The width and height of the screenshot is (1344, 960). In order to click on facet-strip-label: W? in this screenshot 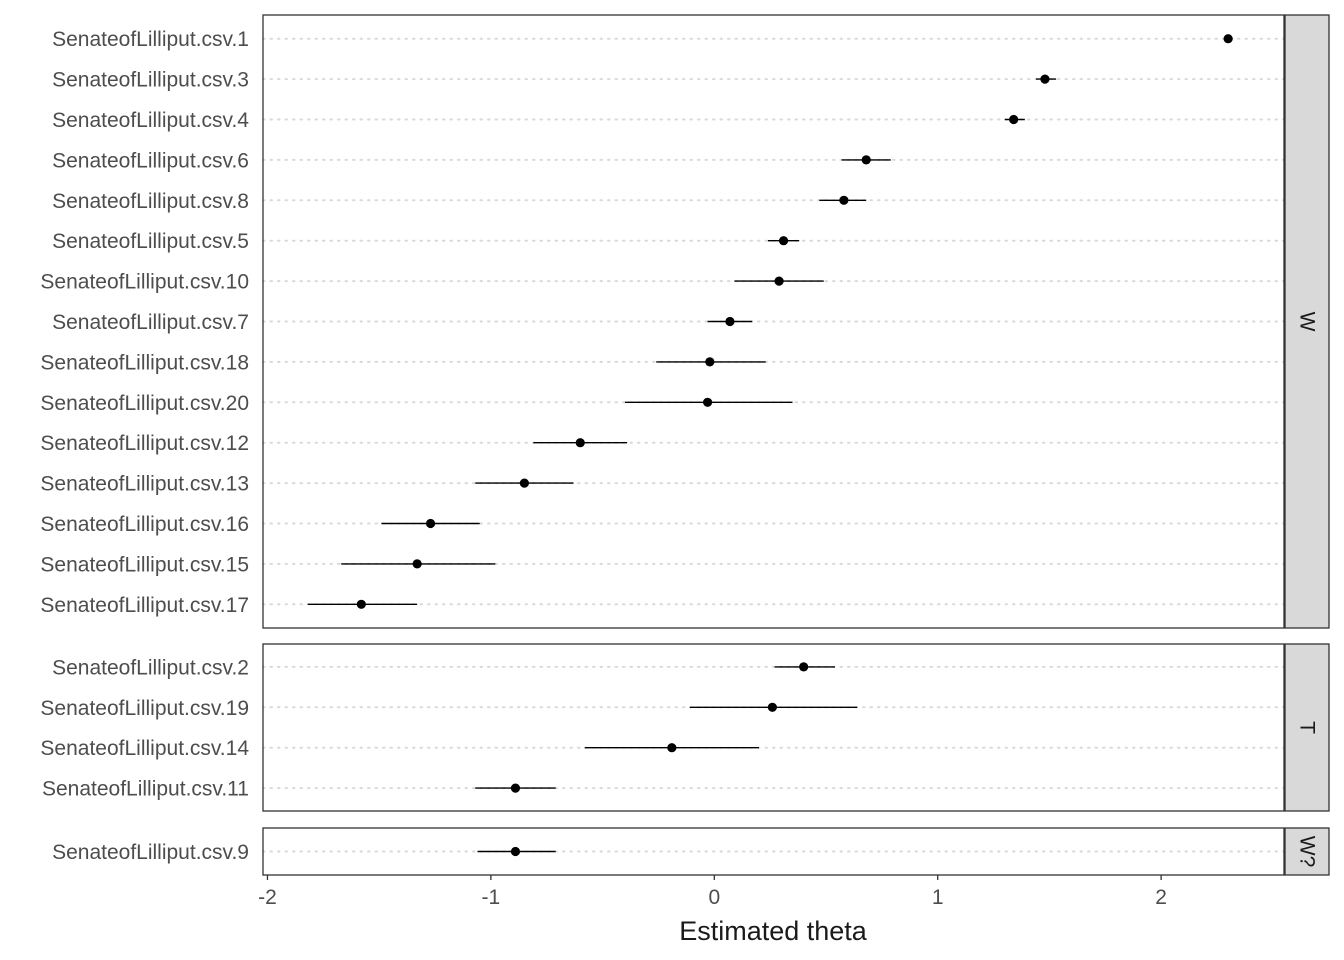, I will do `click(1307, 852)`.